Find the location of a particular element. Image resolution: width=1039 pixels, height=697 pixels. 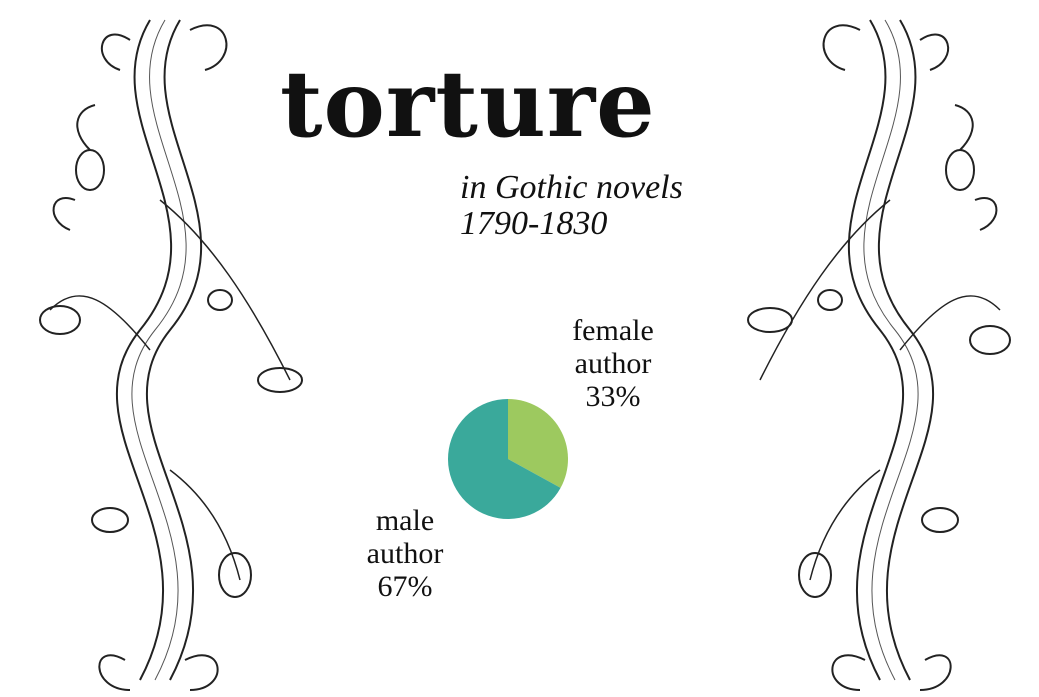

subtitle-line-2: 1790-1830 is located at coordinates (534, 223).